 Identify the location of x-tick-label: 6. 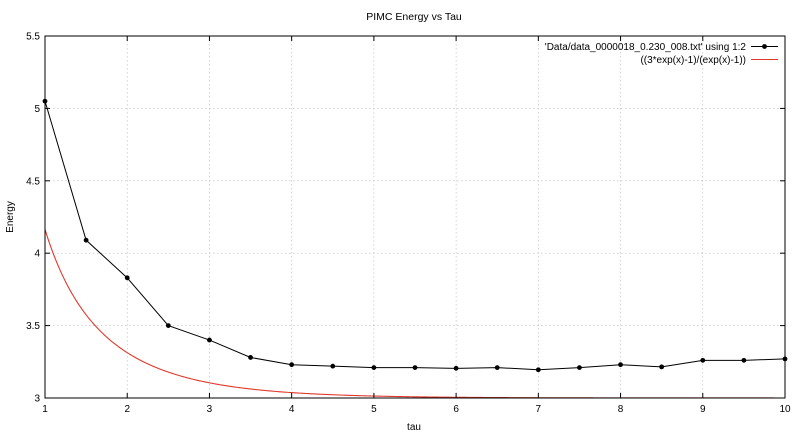
(456, 409).